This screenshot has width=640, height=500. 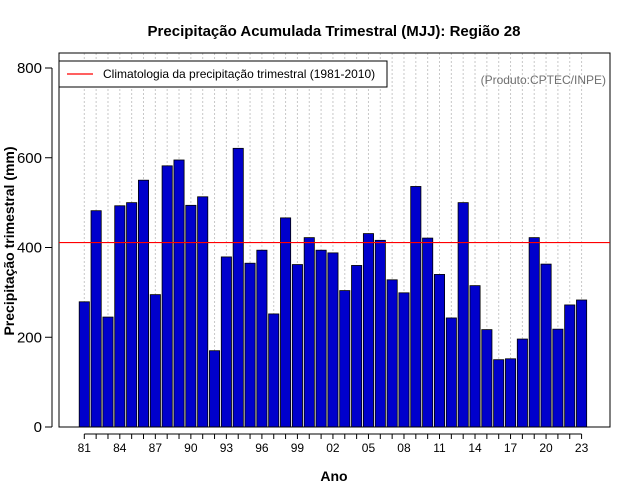 I want to click on y-tick-label-0: 0, so click(x=38, y=427).